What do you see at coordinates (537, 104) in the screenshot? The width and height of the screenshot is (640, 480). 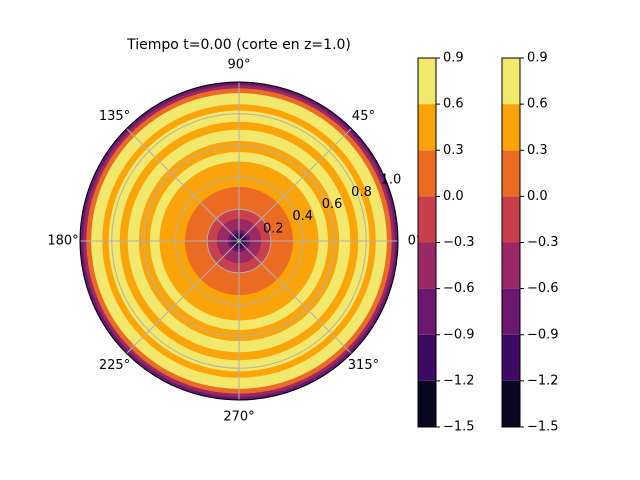 I see `colorbar-2-tick-label-7: 0.6` at bounding box center [537, 104].